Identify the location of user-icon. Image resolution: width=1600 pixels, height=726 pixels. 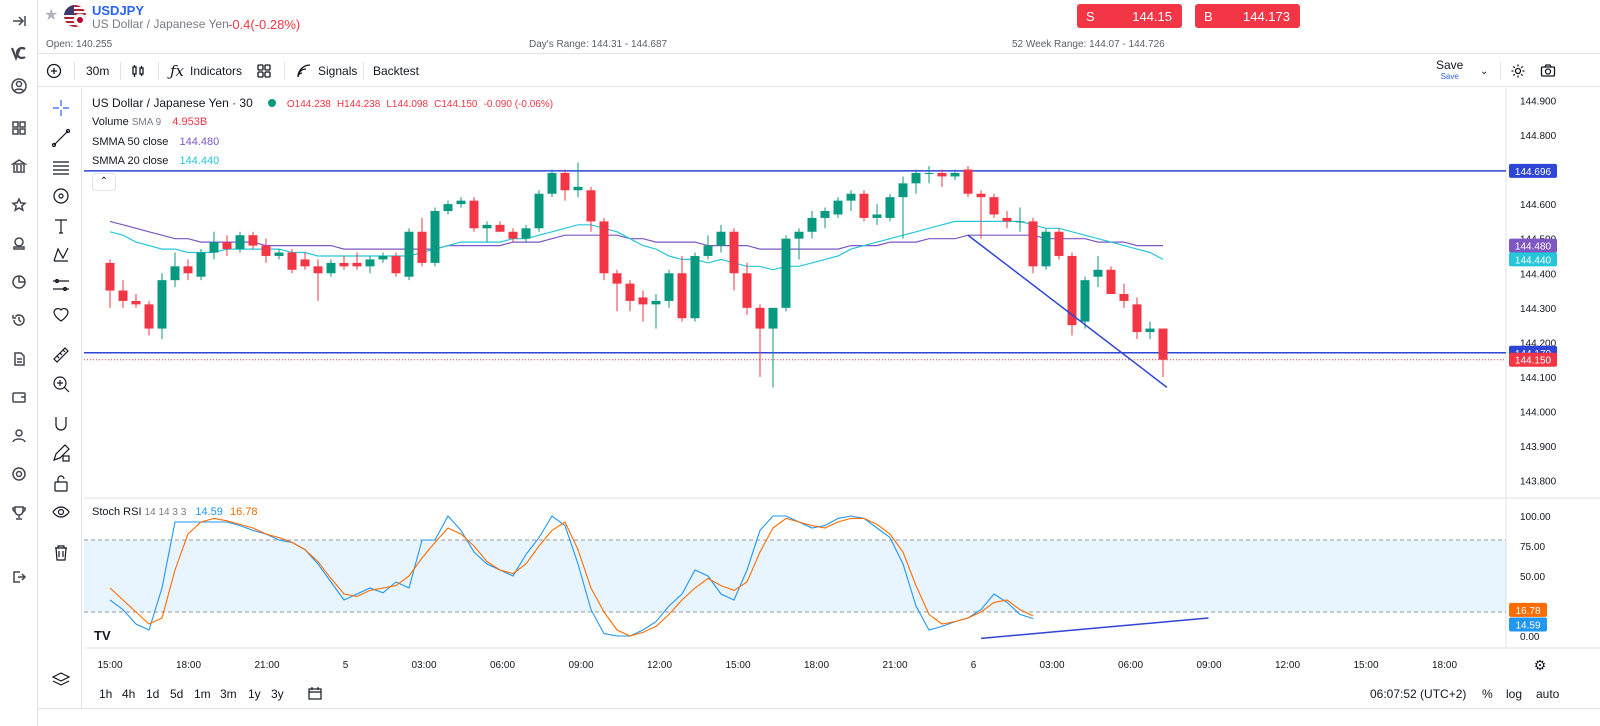
(19, 436).